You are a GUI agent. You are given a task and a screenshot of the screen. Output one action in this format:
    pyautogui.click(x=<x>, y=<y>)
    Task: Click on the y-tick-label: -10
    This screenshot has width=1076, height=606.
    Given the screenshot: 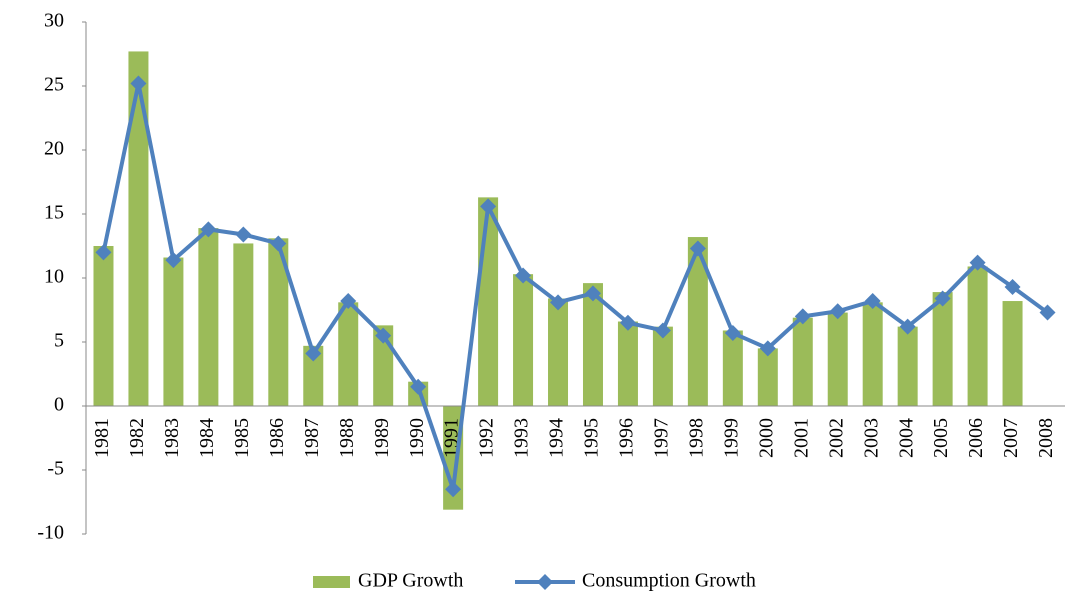 What is the action you would take?
    pyautogui.click(x=50, y=533)
    